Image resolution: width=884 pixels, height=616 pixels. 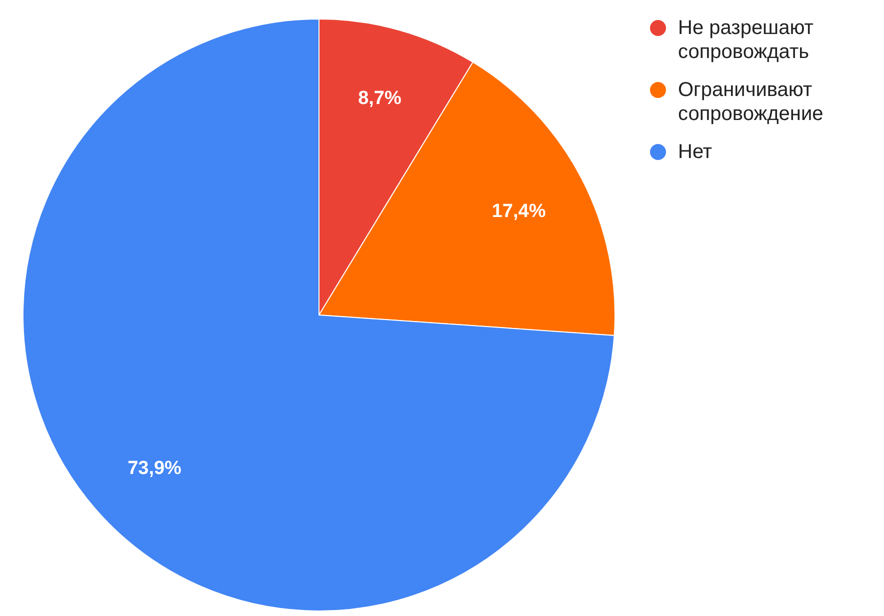 What do you see at coordinates (155, 468) in the screenshot?
I see `data-label: 73,9%` at bounding box center [155, 468].